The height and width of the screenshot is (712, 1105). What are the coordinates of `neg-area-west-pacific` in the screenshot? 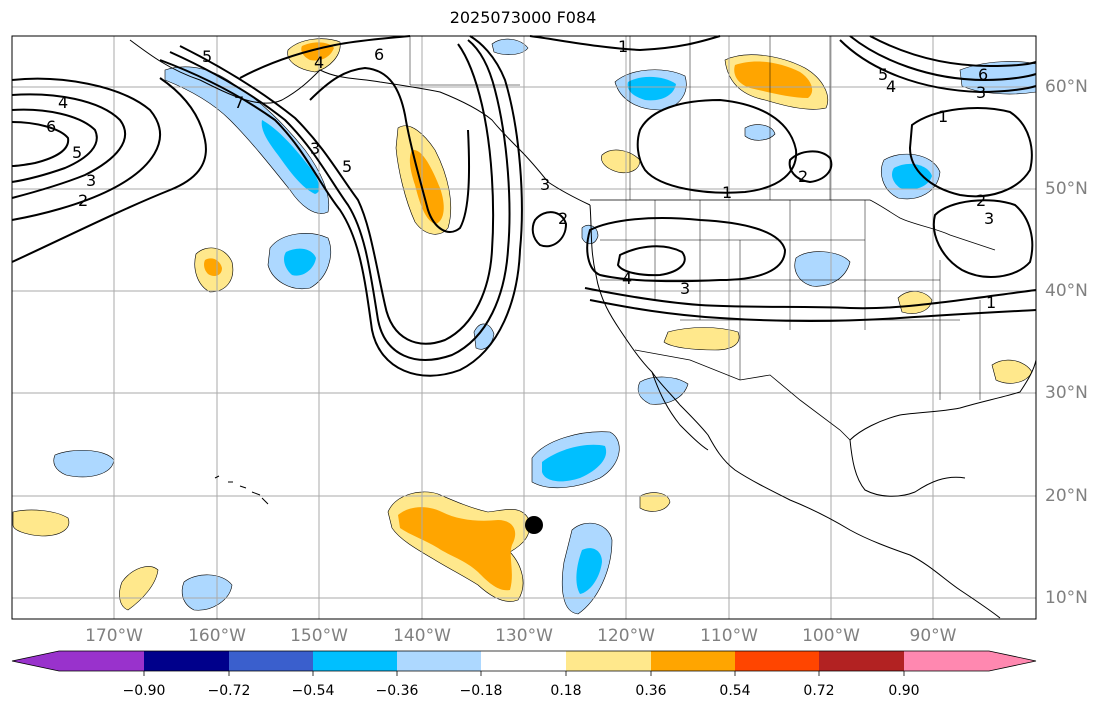 It's located at (84, 463).